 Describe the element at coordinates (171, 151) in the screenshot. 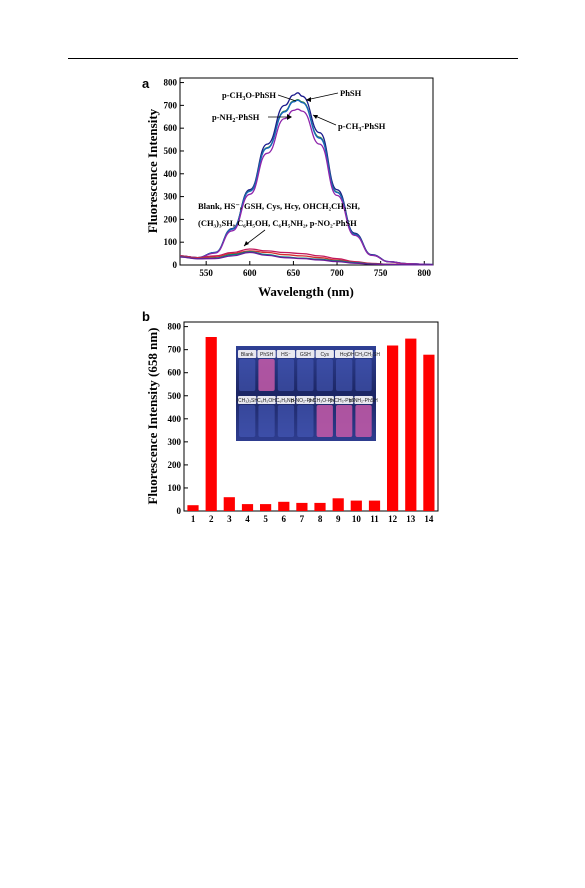

I see `y-tick-label-a: 500` at that location.